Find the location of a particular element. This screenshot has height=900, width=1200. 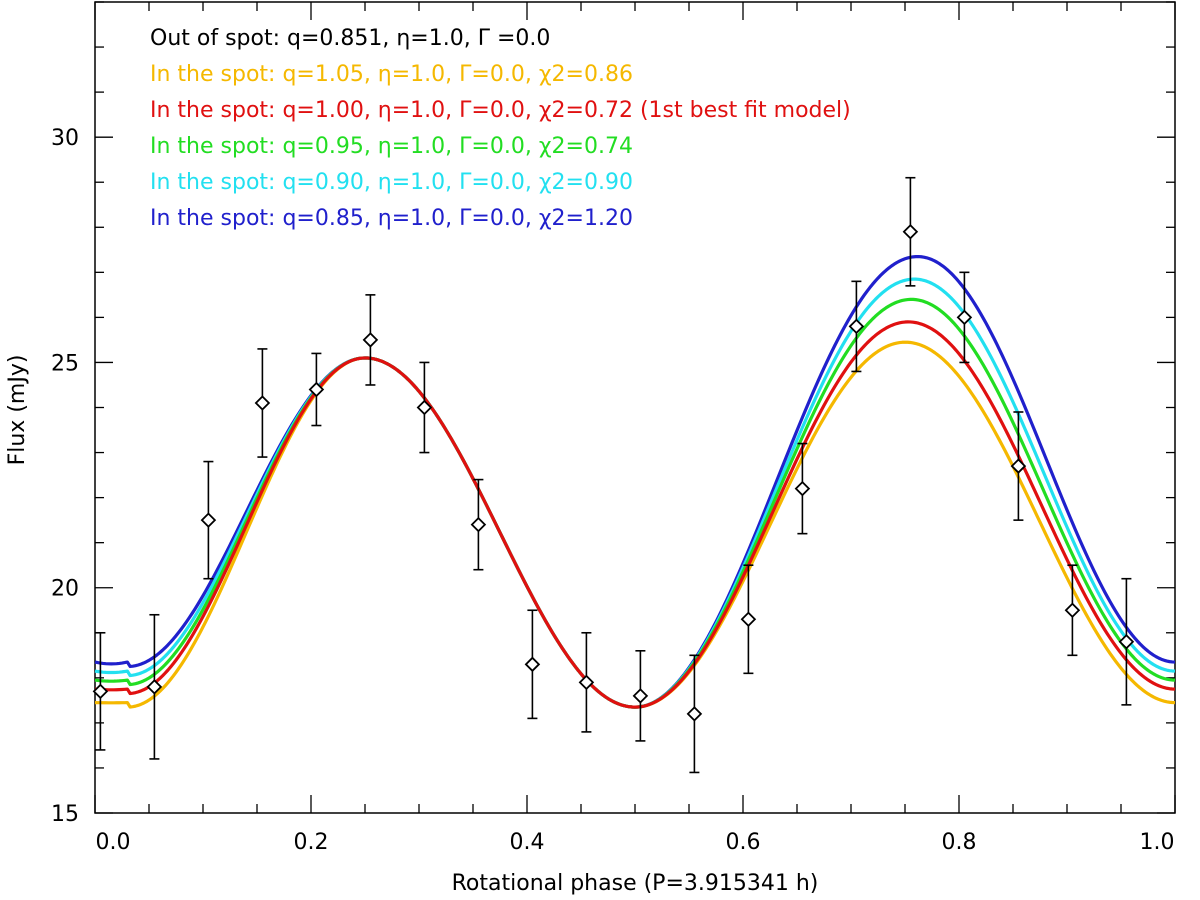

x-tick-label: 0.8 is located at coordinates (959, 842).